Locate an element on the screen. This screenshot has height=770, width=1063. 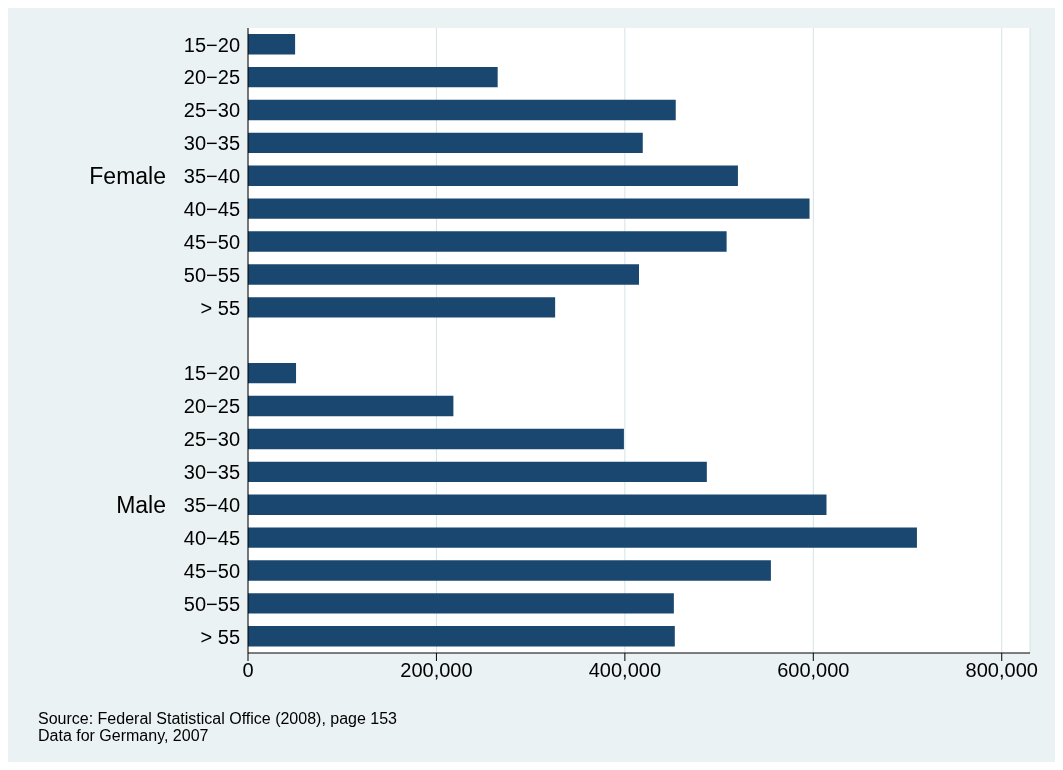
source-note: Source: Federal Statistical Office (2008), page 153 is located at coordinates (218, 718).